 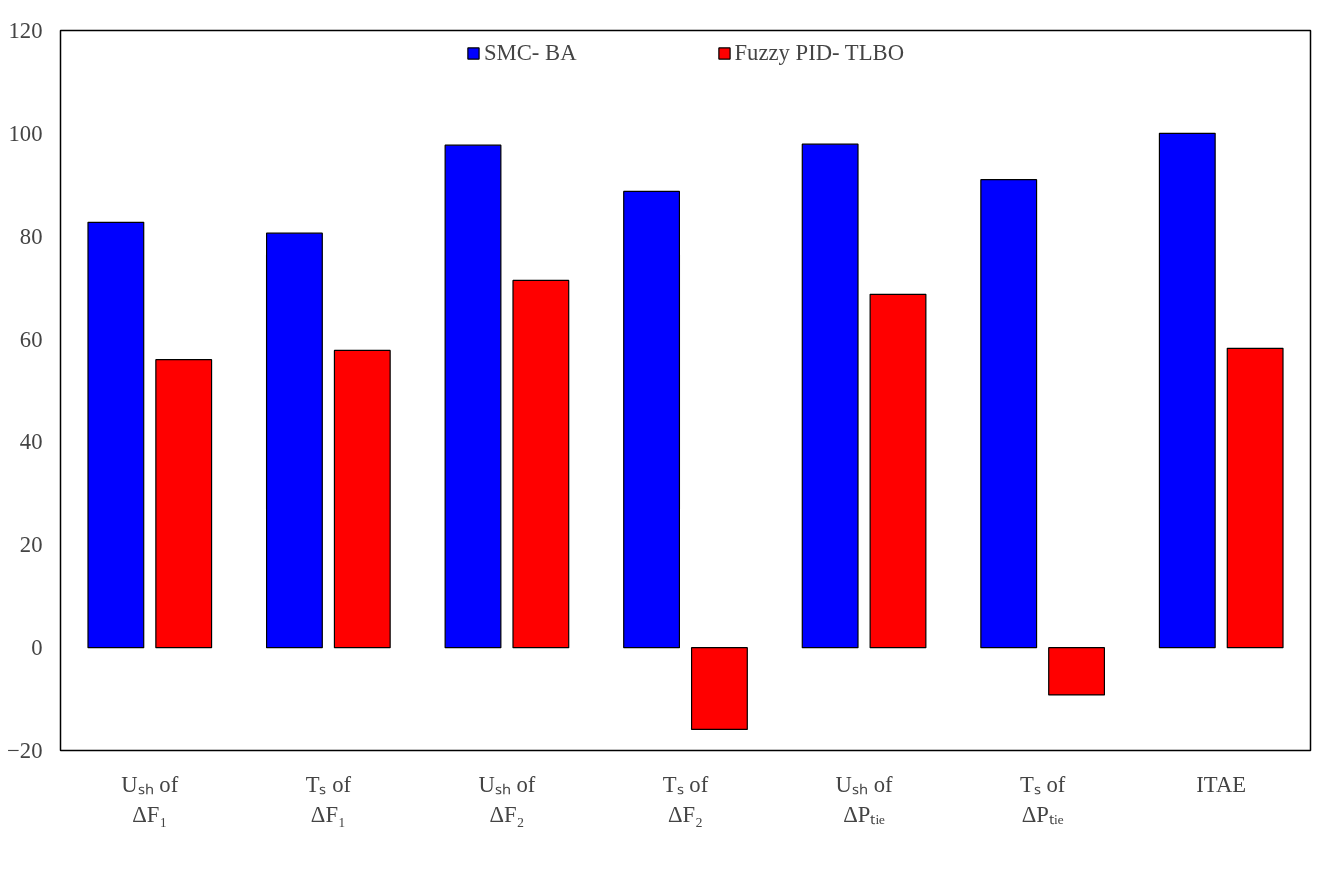 What do you see at coordinates (328, 799) in the screenshot?
I see `x-tick-label: Tₛ of ΔF₁` at bounding box center [328, 799].